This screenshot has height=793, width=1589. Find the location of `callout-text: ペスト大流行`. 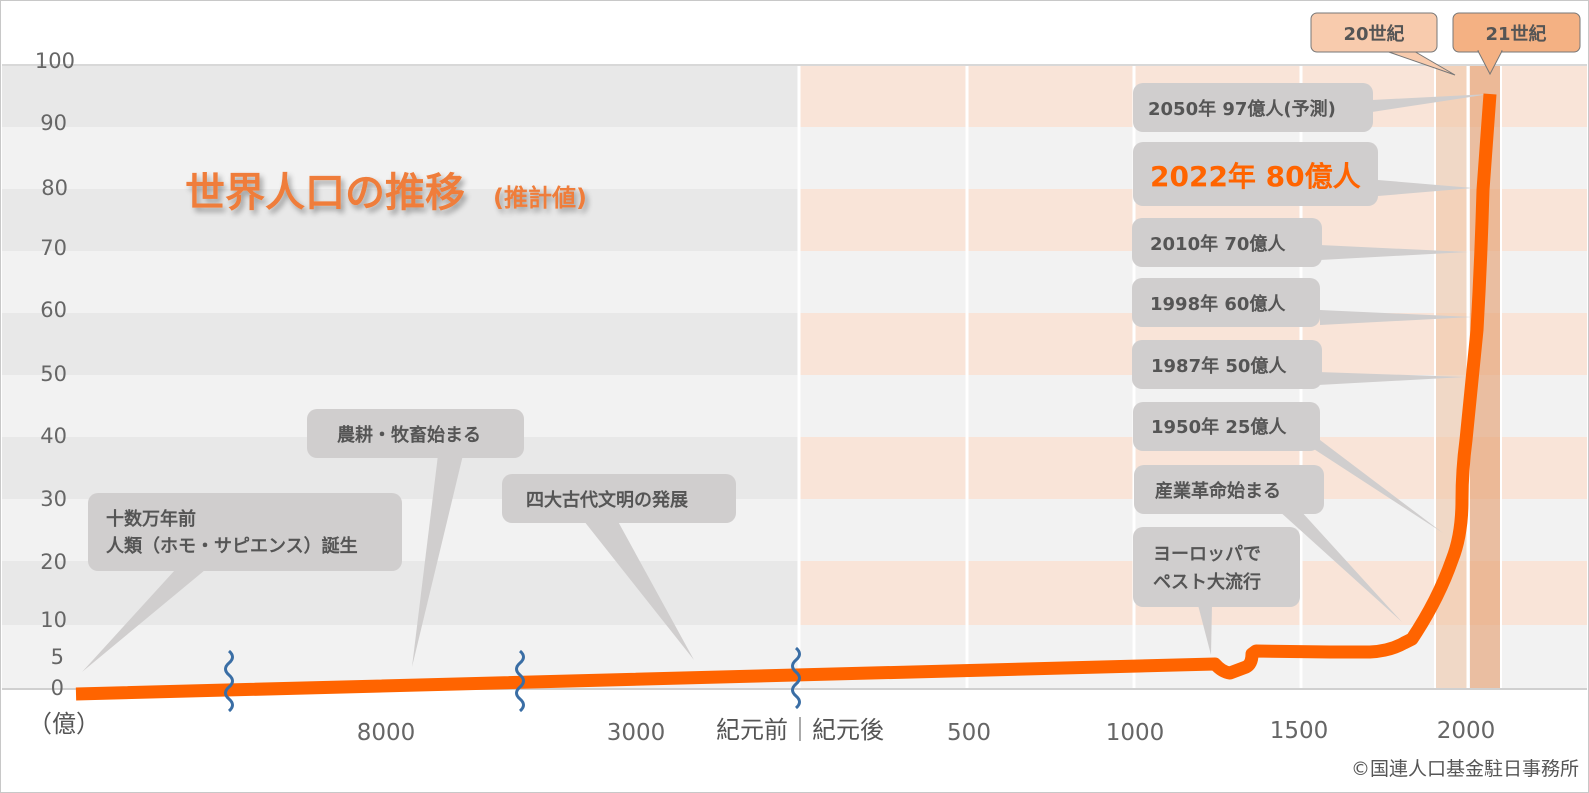

callout-text: ペスト大流行 is located at coordinates (1207, 582).